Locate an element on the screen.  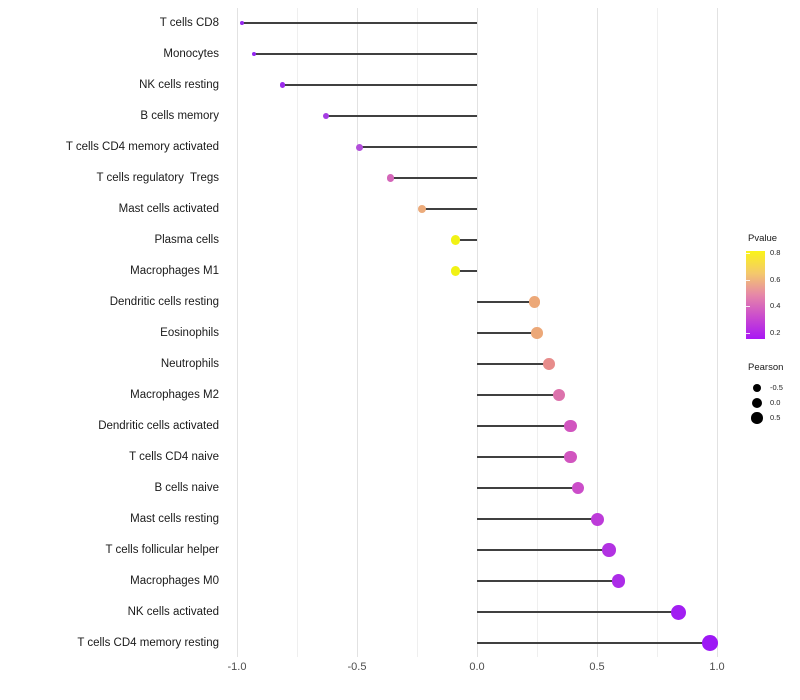
x-axis-tick-label: 0.0 is located at coordinates (477, 667).